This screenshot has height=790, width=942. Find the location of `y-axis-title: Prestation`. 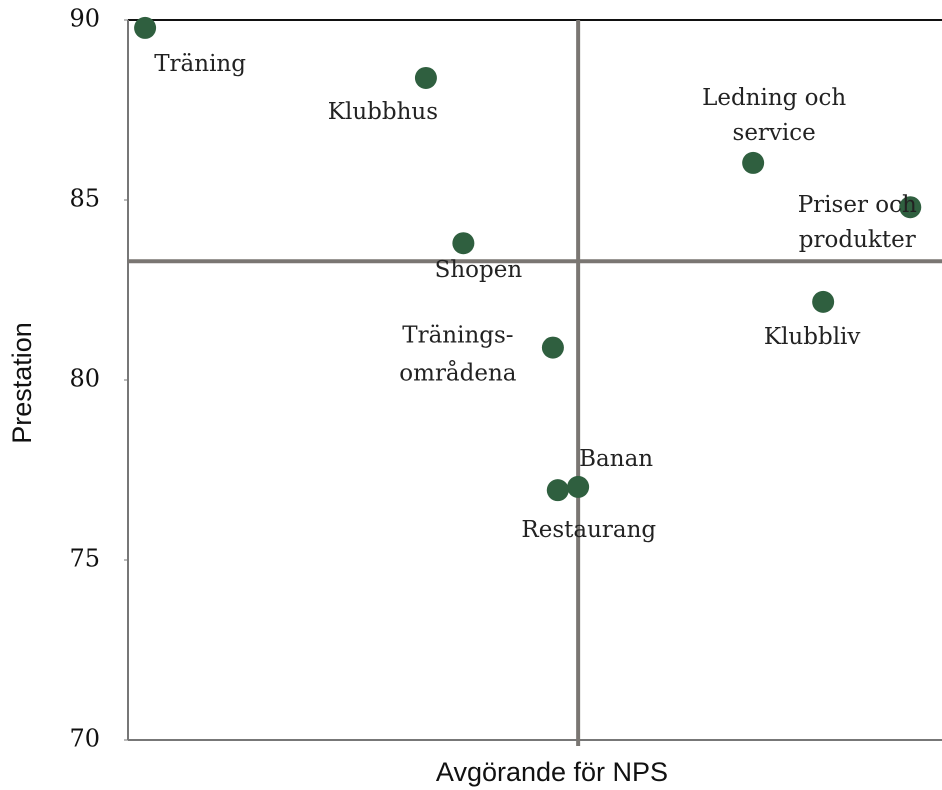

y-axis-title: Prestation is located at coordinates (22, 383).